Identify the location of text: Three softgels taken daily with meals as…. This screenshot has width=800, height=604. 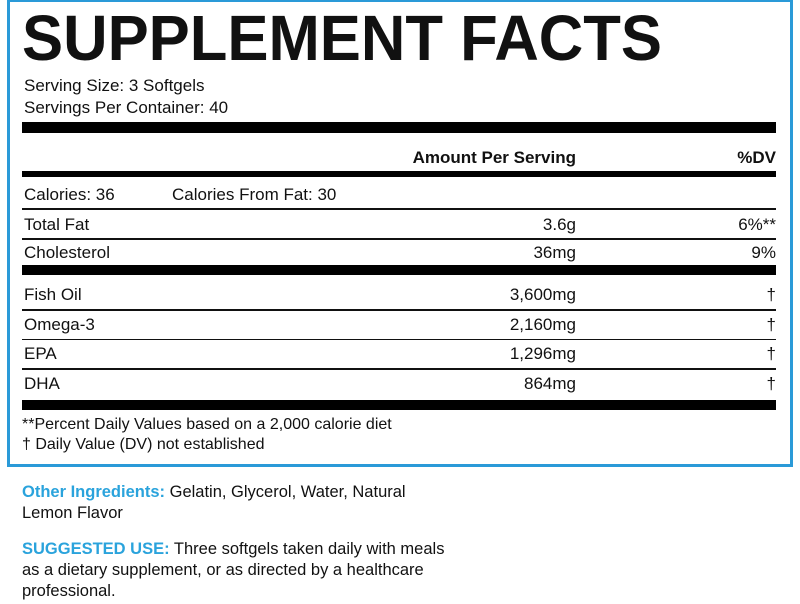
(233, 570).